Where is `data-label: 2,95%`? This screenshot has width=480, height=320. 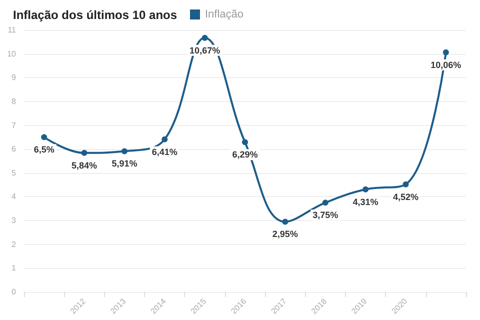
data-label: 2,95% is located at coordinates (285, 234).